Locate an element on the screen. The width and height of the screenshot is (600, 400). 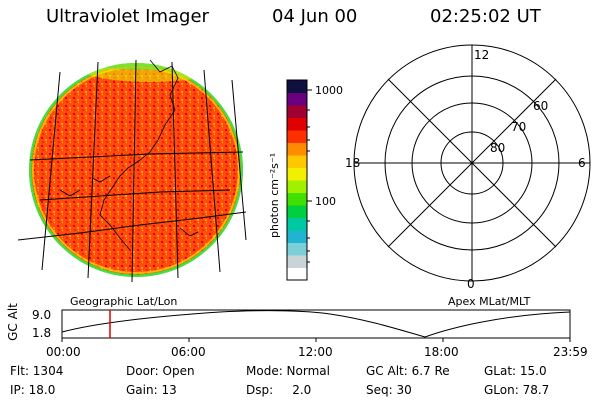
xtick-1800: 18:00 is located at coordinates (441, 352).